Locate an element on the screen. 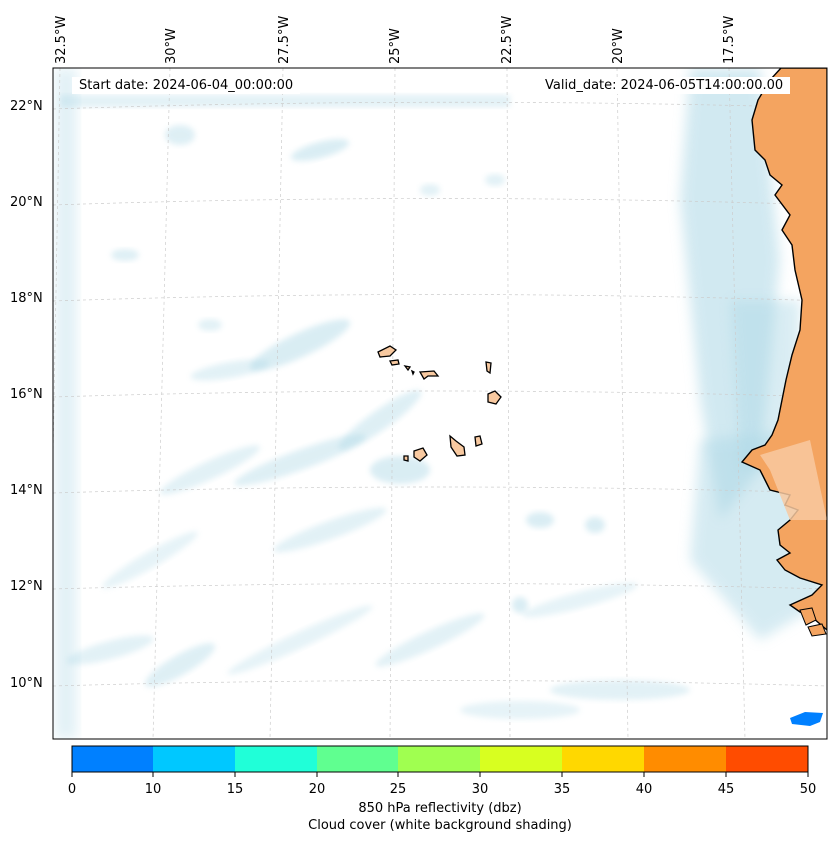  colorbar-tick: 50 is located at coordinates (808, 789).